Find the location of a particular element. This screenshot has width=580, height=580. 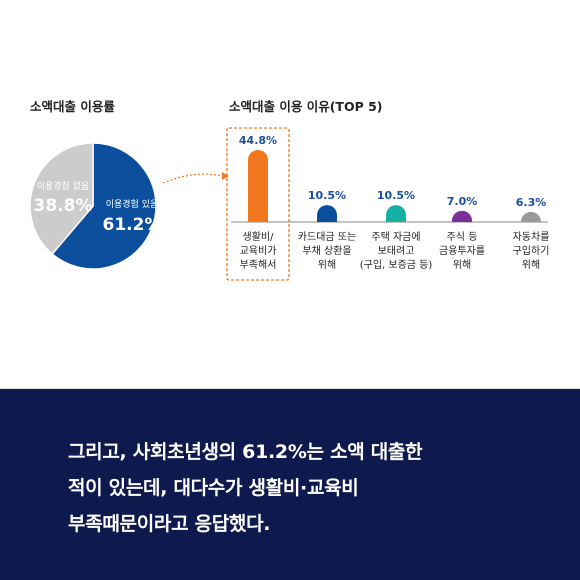

bar-category-line: 자동차를 is located at coordinates (531, 237).